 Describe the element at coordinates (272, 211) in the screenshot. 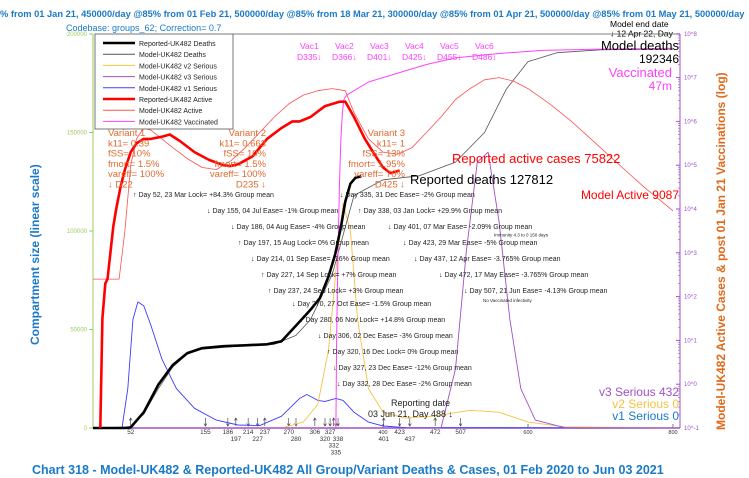

I see `intervention-label: ↓ Day 155, 04 Jul Ease= -1% Group mean` at that location.